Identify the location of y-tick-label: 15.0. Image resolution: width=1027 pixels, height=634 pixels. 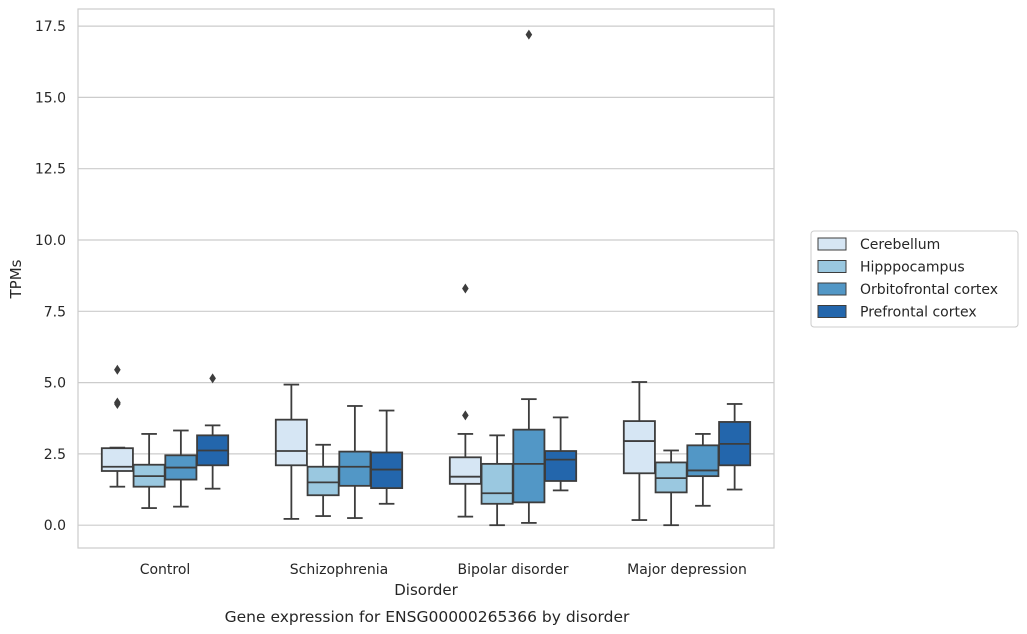
(50, 98).